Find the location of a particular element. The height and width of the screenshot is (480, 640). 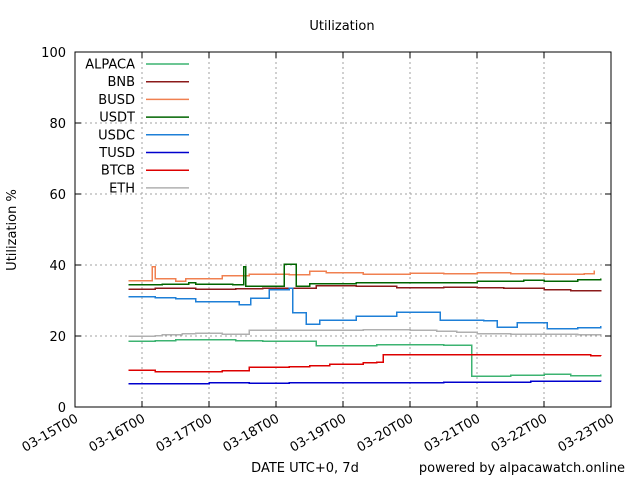

series-line-alpaca is located at coordinates (365, 357).